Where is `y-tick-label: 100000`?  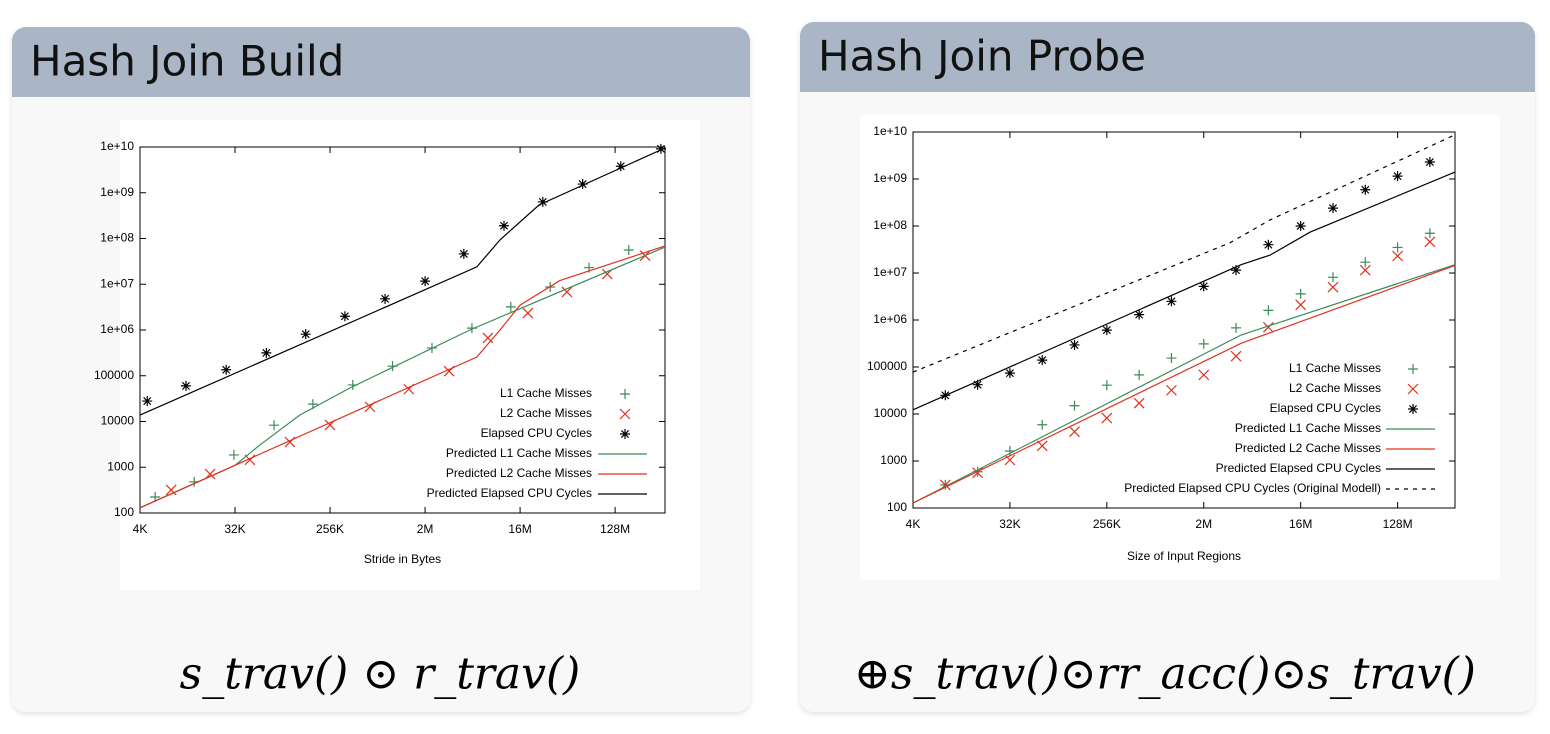
y-tick-label: 100000 is located at coordinates (114, 375).